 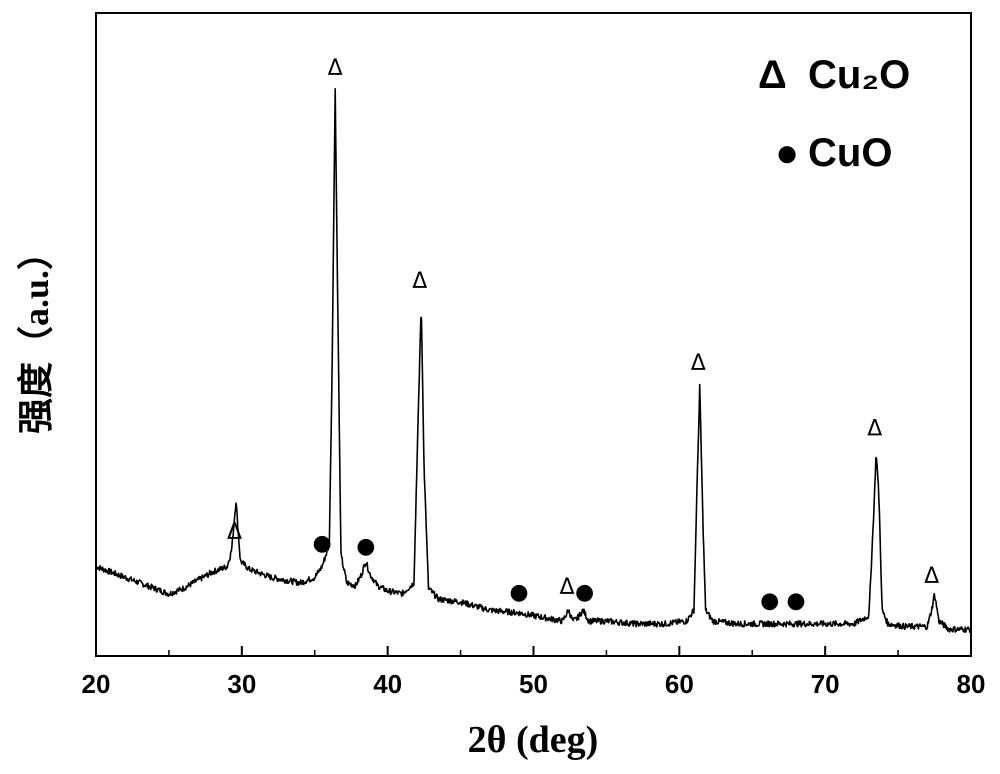 What do you see at coordinates (533, 740) in the screenshot?
I see `x-axis-title: 2θ (deg)` at bounding box center [533, 740].